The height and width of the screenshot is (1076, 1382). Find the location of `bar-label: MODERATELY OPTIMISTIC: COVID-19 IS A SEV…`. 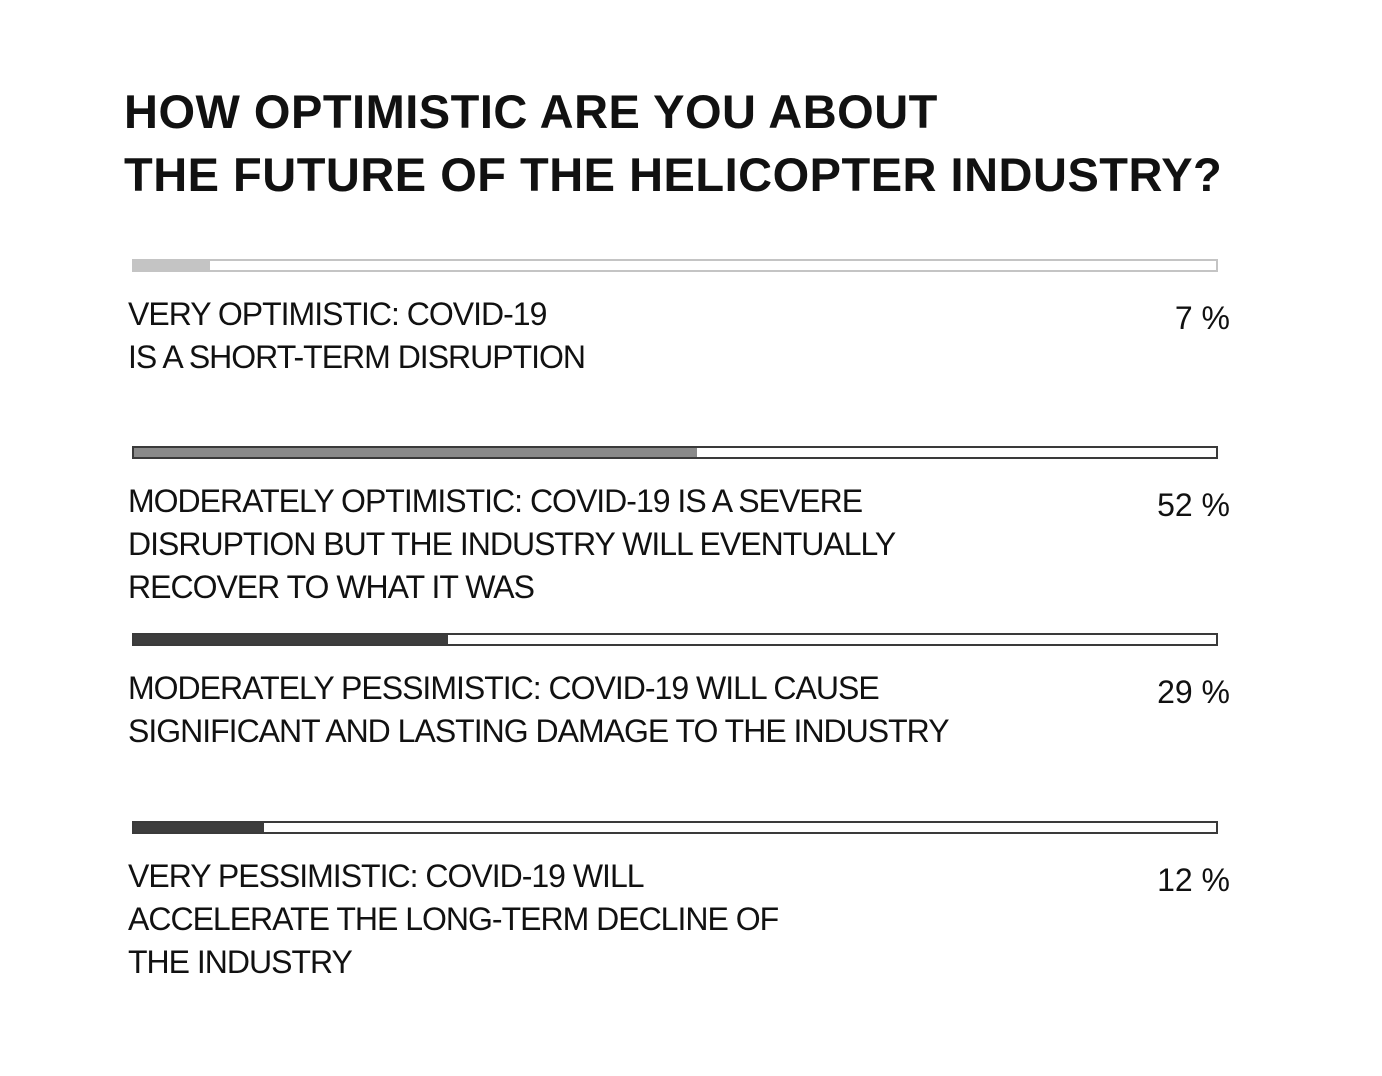

bar-label: MODERATELY OPTIMISTIC: COVID-19 IS A SEV… is located at coordinates (608, 544).